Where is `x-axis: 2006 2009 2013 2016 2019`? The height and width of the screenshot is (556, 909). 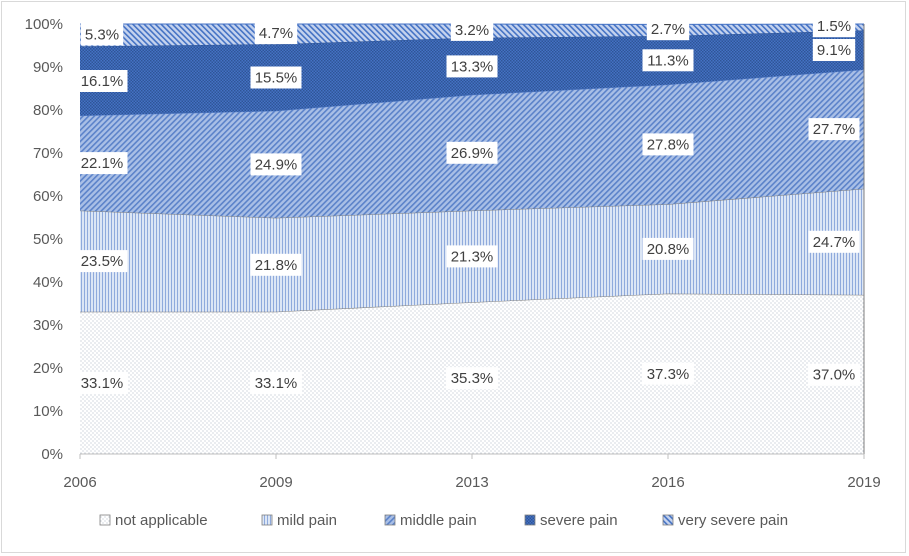 x-axis: 2006 2009 2013 2016 2019 is located at coordinates (472, 472).